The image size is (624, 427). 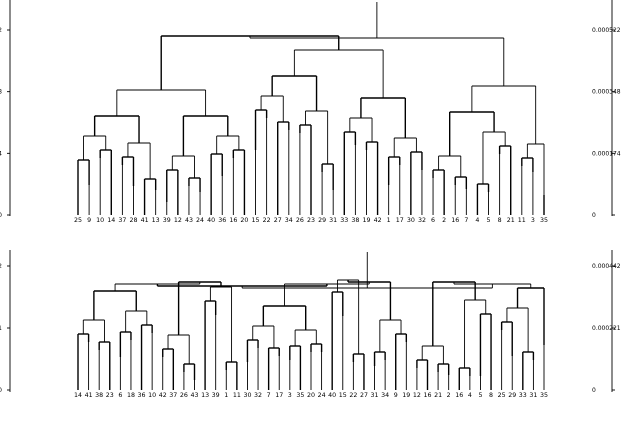 What do you see at coordinates (606, 92) in the screenshot?
I see `right-tick-label: 0.000348` at bounding box center [606, 92].